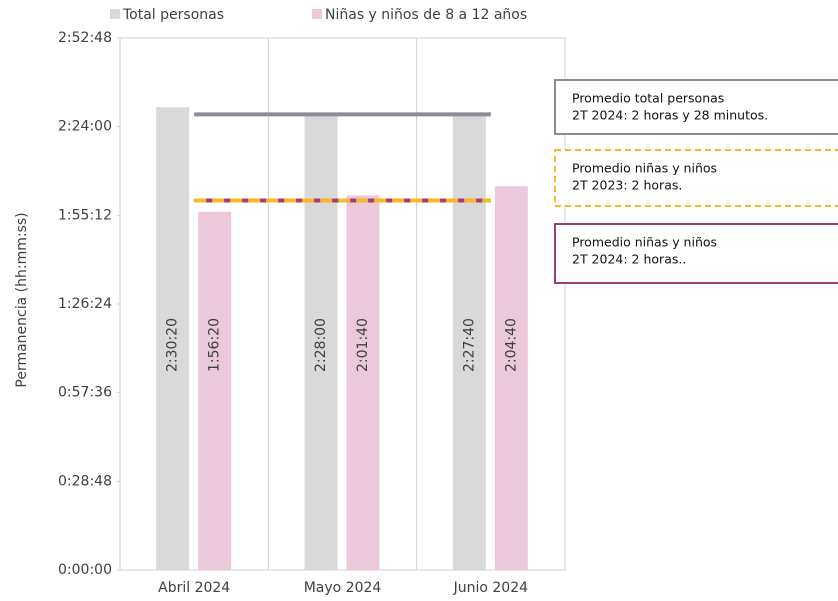  What do you see at coordinates (194, 588) in the screenshot?
I see `x-tick-label: Abril 2024` at bounding box center [194, 588].